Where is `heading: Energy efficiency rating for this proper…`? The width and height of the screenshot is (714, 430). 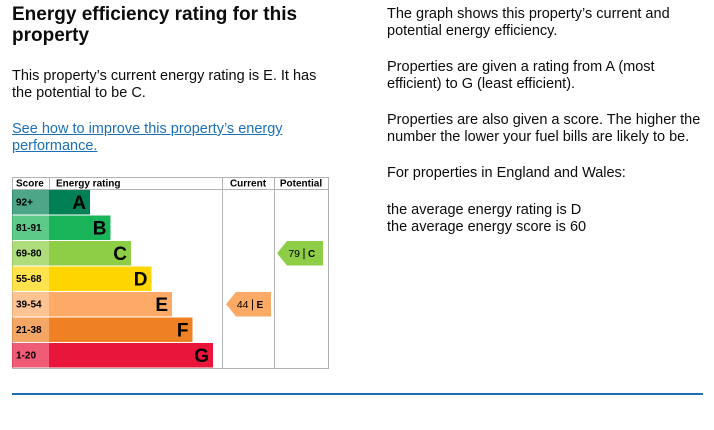 heading: Energy efficiency rating for this proper… is located at coordinates (155, 25).